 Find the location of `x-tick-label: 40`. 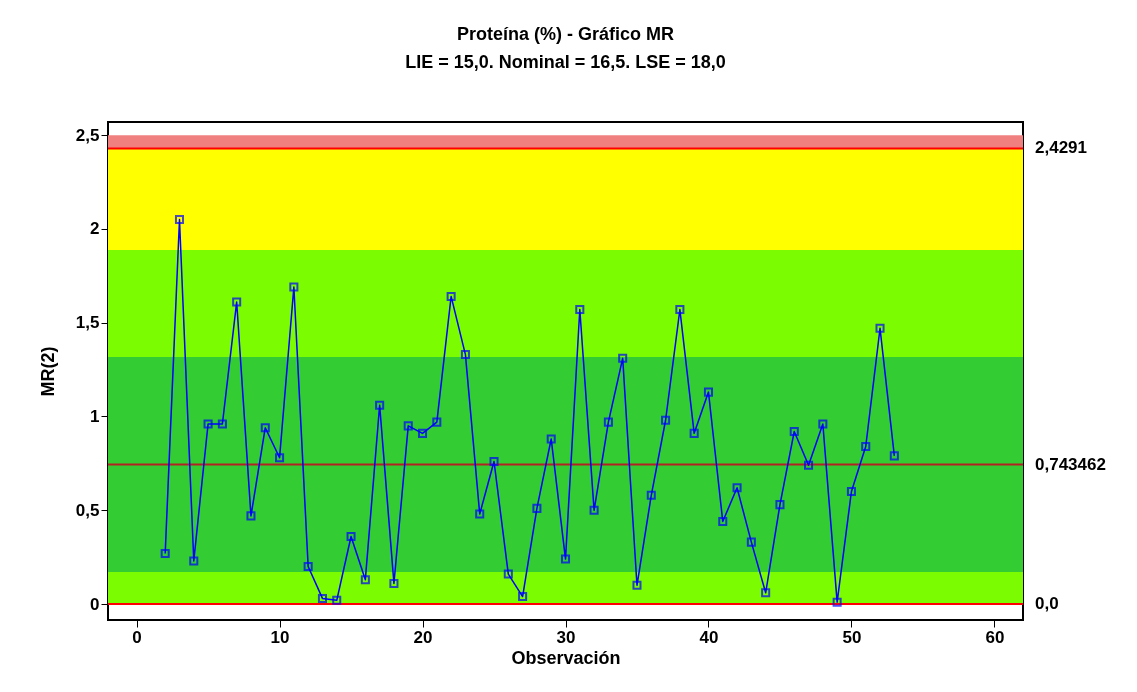

x-tick-label: 40 is located at coordinates (709, 637).